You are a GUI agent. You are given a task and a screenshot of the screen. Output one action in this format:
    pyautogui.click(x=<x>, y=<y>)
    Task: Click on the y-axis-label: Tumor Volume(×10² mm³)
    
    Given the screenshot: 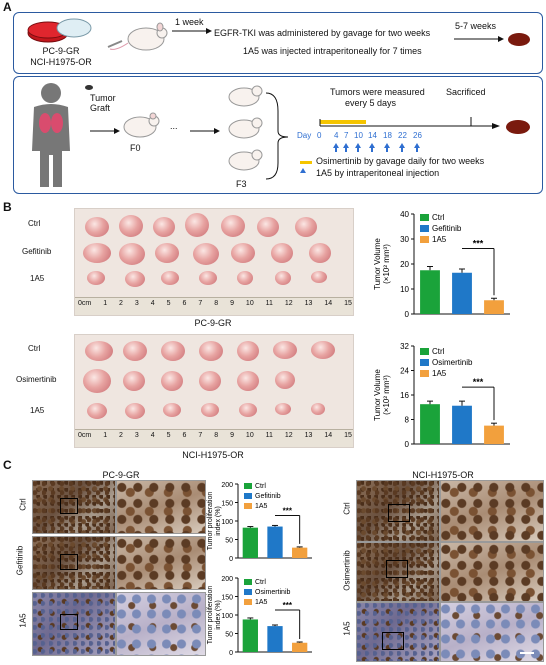 What is the action you would take?
    pyautogui.click(x=382, y=264)
    